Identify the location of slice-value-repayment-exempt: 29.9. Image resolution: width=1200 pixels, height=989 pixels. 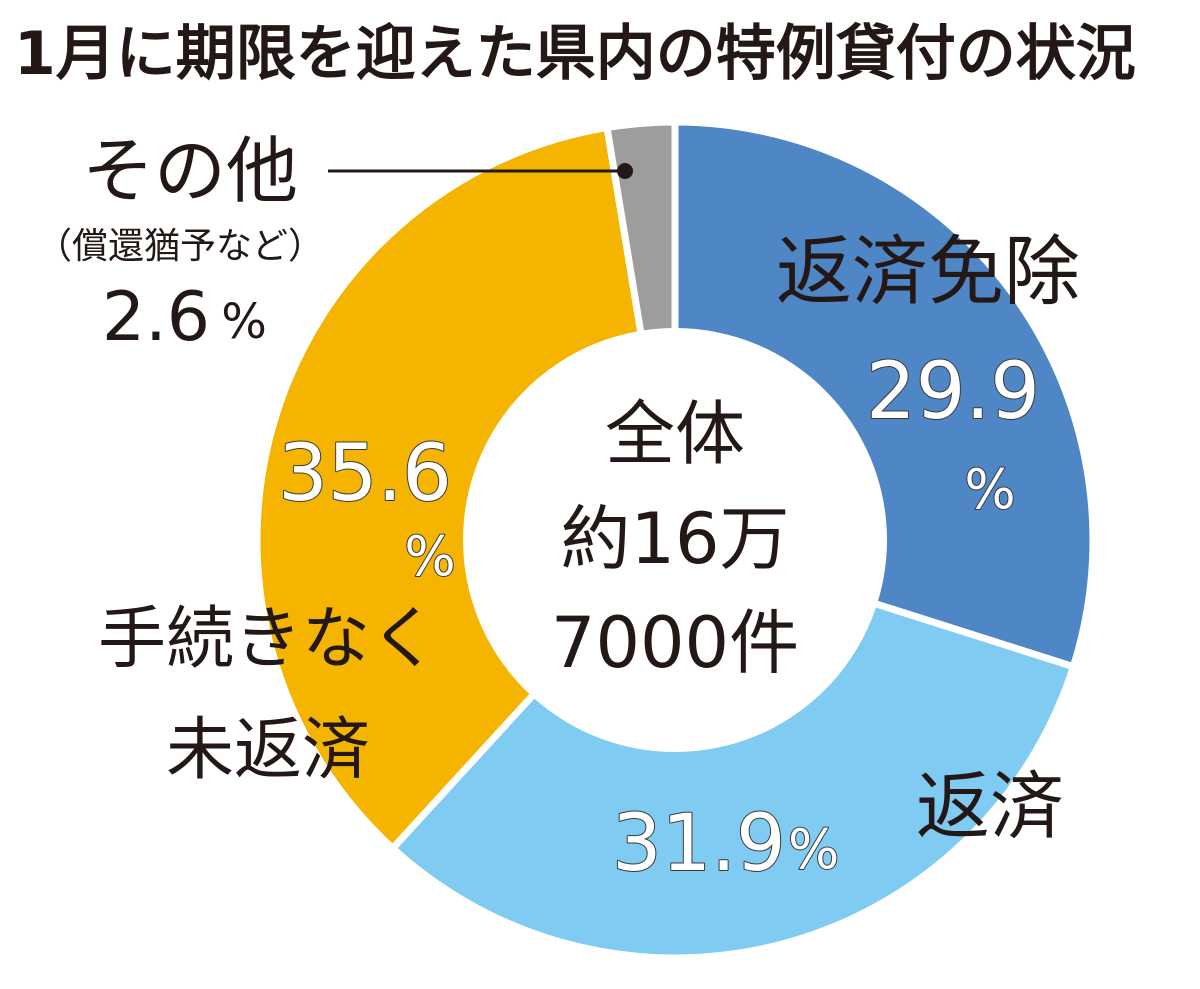
(953, 392).